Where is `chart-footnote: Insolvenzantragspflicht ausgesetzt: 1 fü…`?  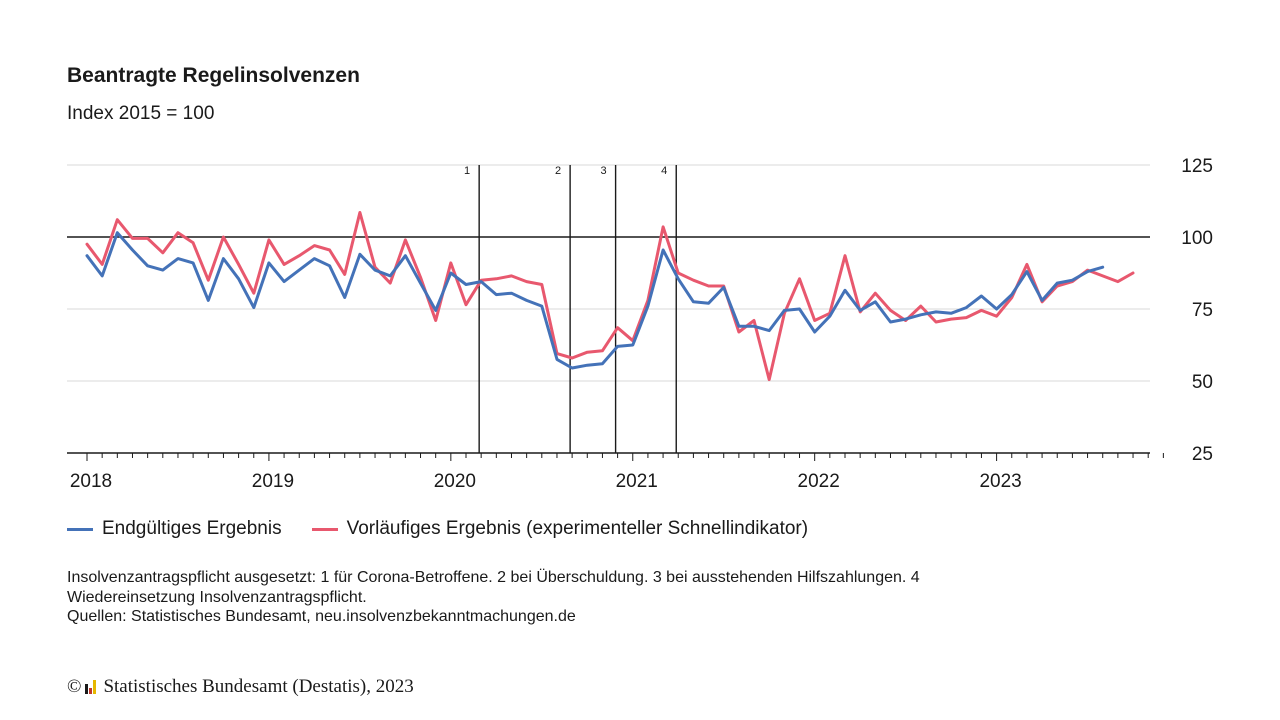 chart-footnote: Insolvenzantragspflicht ausgesetzt: 1 fü… is located at coordinates (607, 597).